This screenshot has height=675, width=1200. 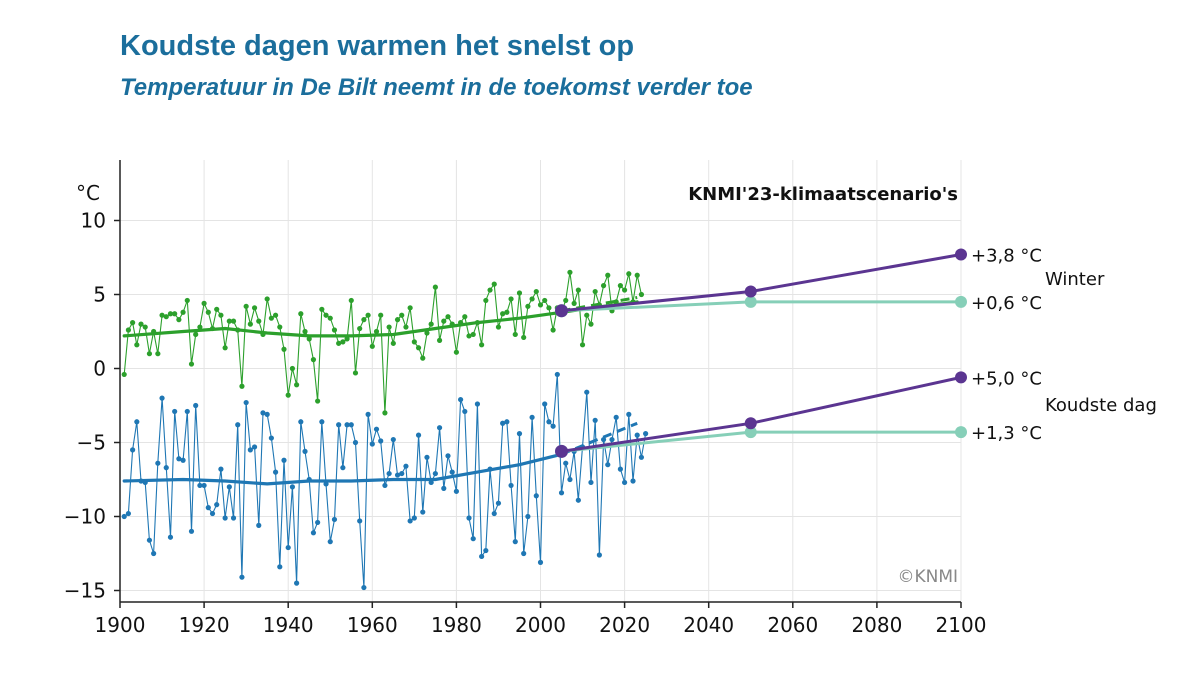 I want to click on winter-0-6-c-scenario-point, so click(x=750, y=301).